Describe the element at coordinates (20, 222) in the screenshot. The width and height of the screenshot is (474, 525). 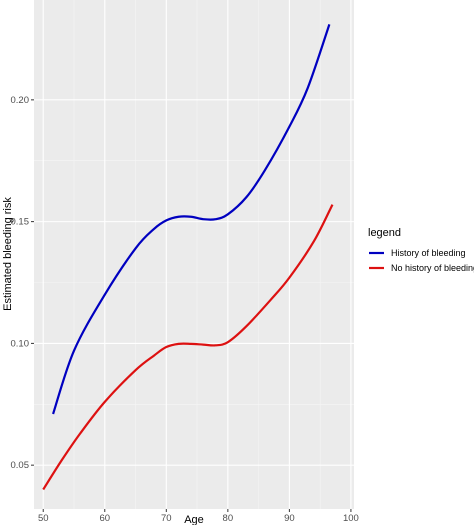
I see `y-tick-label: 0.15` at that location.